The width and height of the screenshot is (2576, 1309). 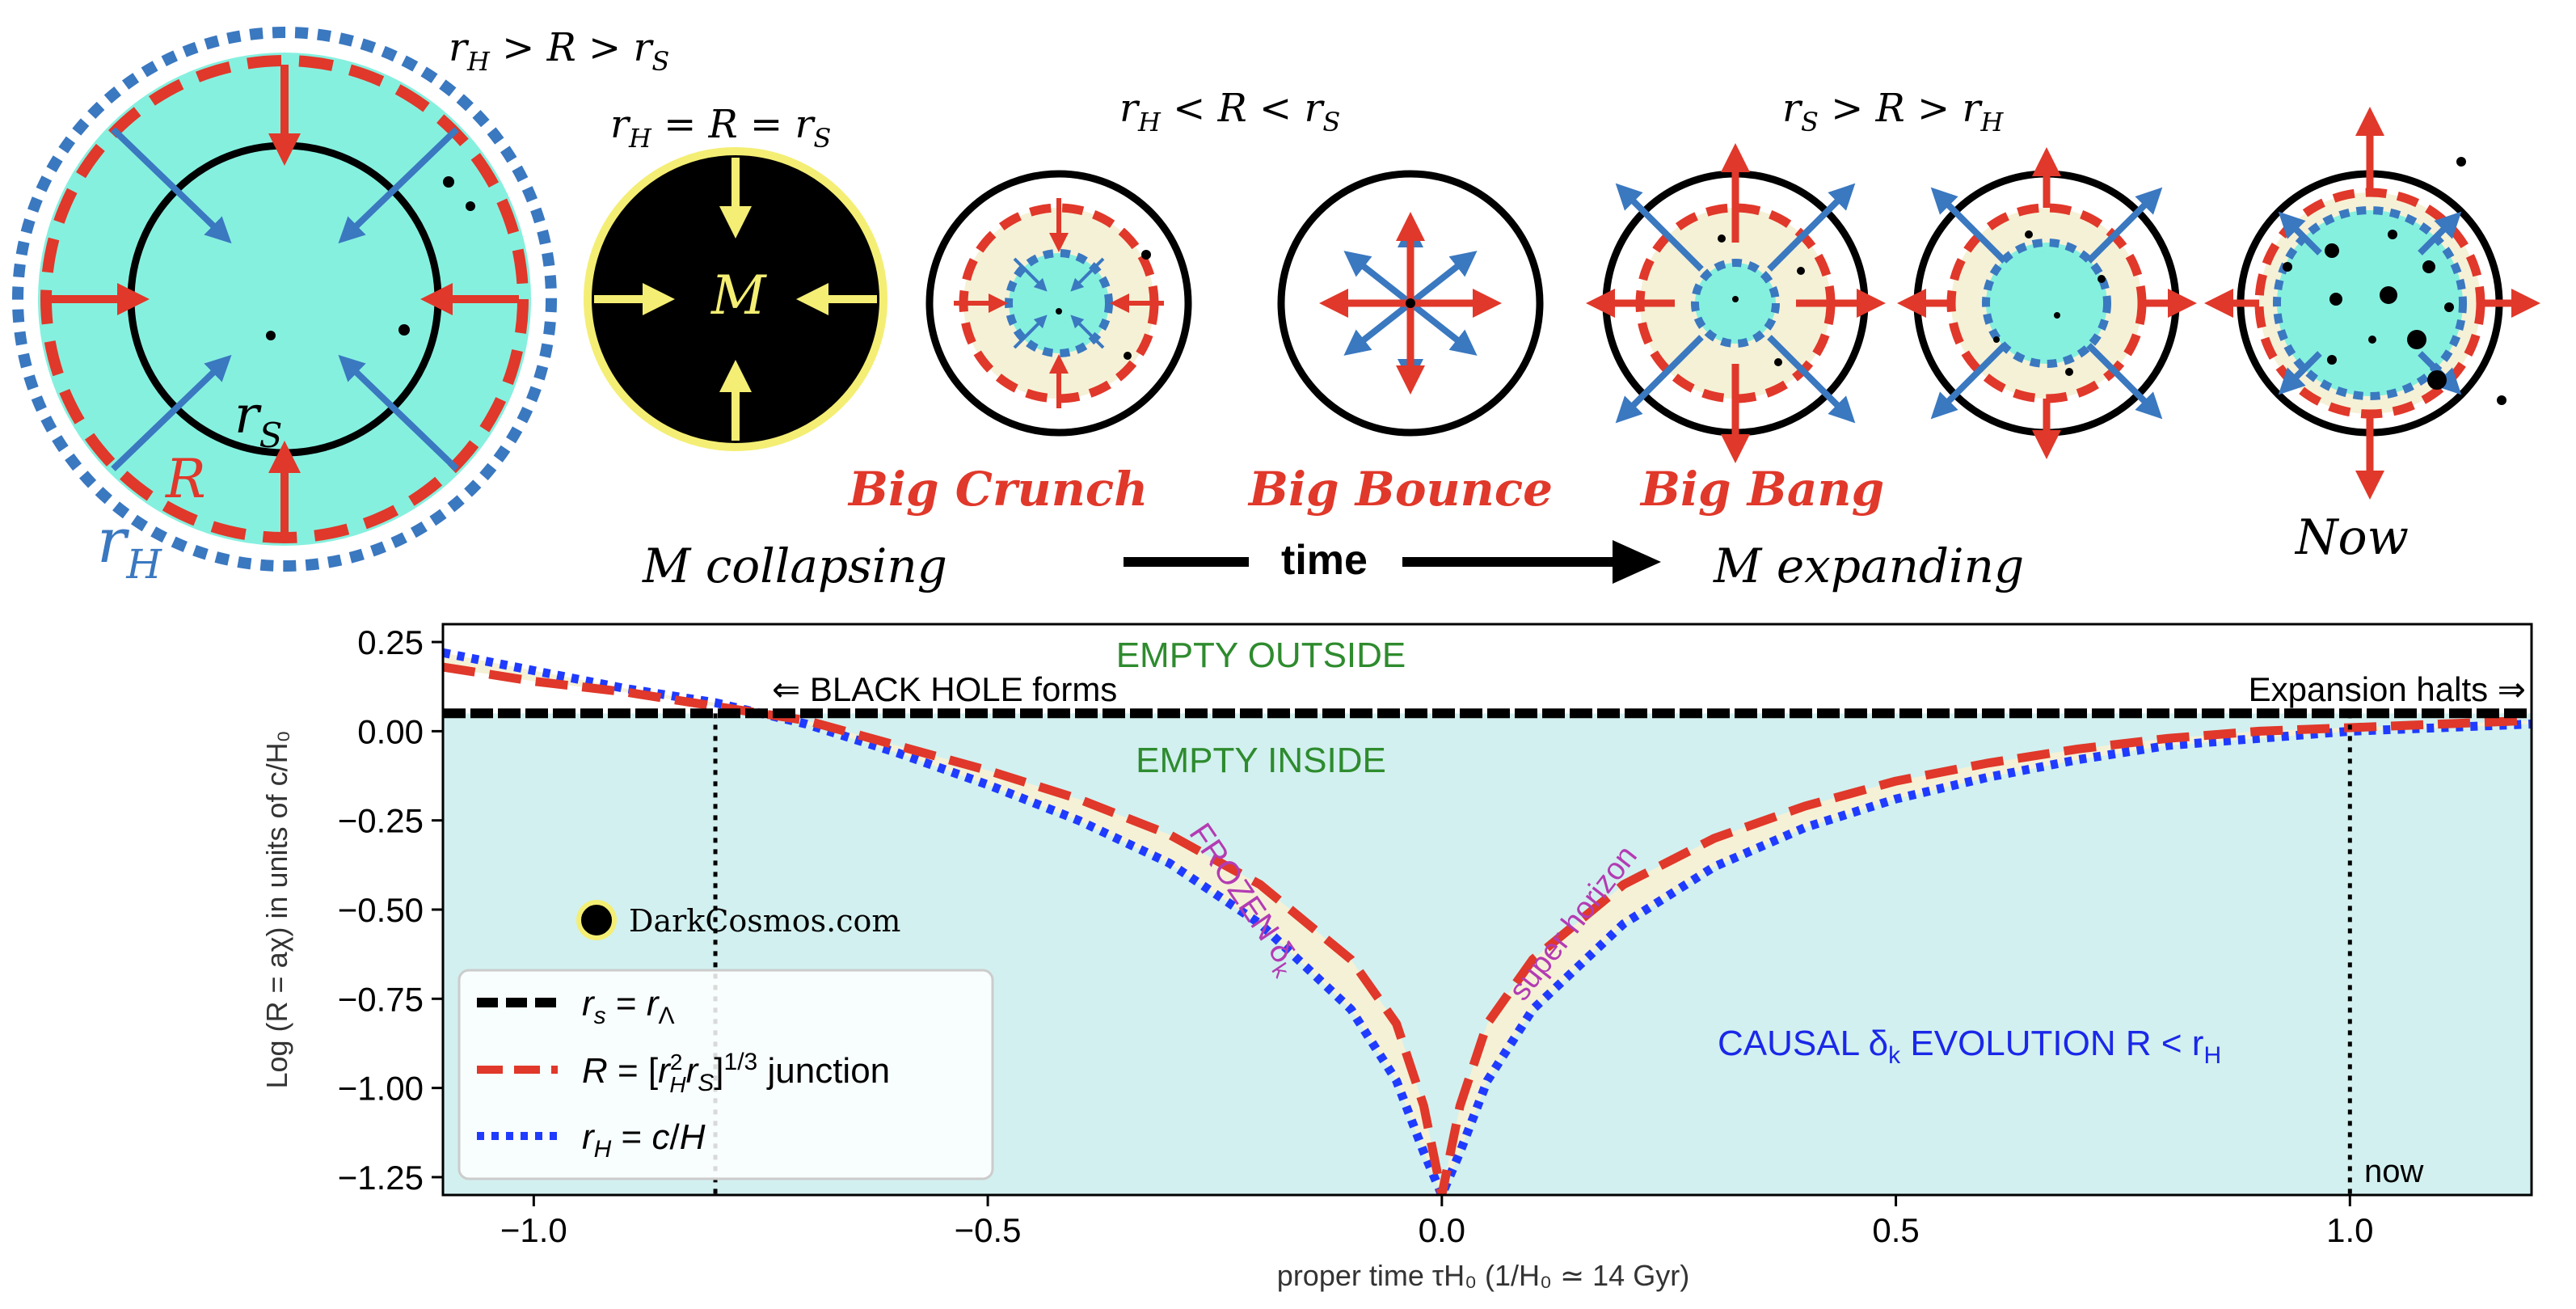 I want to click on stage-circle-big-crunch, so click(x=1058, y=303).